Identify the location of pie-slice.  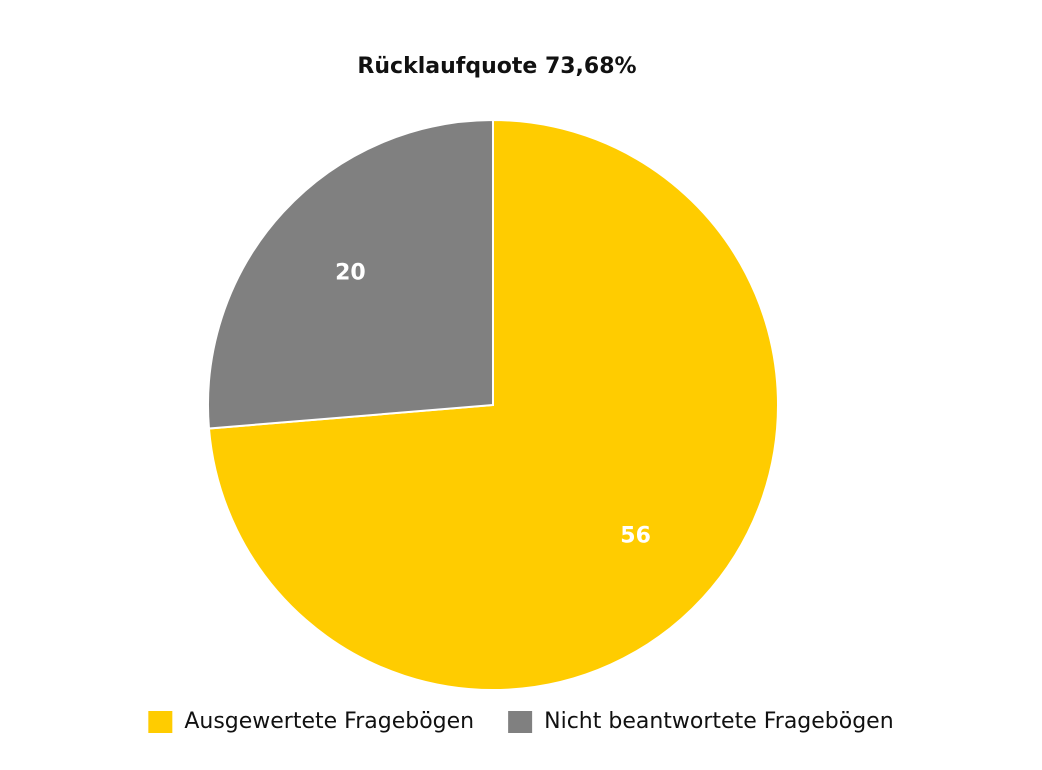
(350, 274).